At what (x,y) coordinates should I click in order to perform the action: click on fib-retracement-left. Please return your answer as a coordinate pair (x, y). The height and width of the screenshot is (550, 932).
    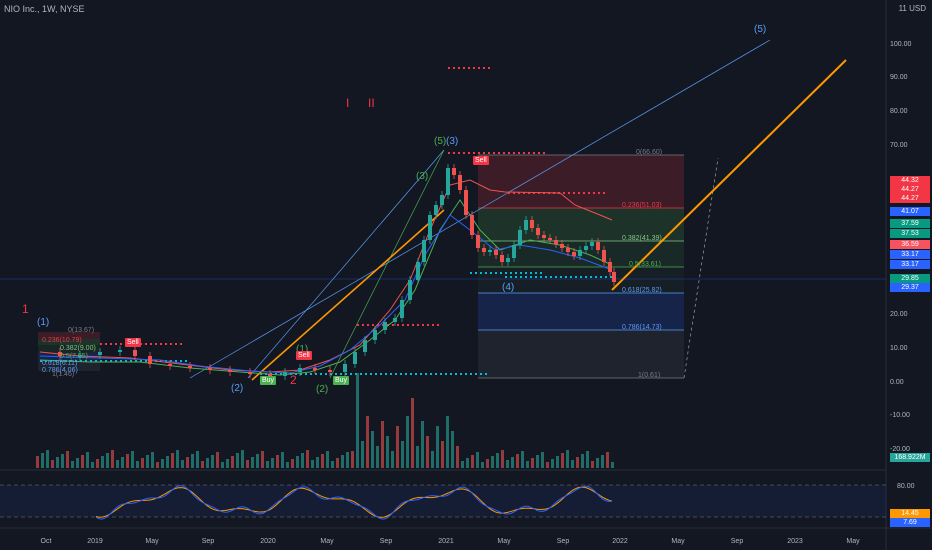
    Looking at the image, I should click on (69, 351).